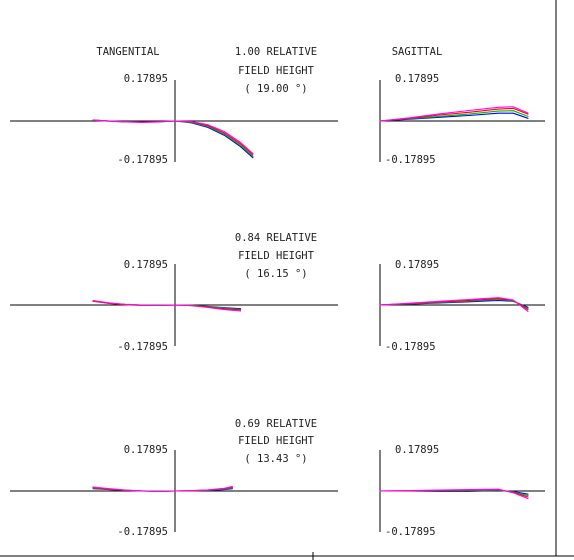 The height and width of the screenshot is (560, 574). I want to click on field-relative-label: 0.69 RELATIVE, so click(276, 424).